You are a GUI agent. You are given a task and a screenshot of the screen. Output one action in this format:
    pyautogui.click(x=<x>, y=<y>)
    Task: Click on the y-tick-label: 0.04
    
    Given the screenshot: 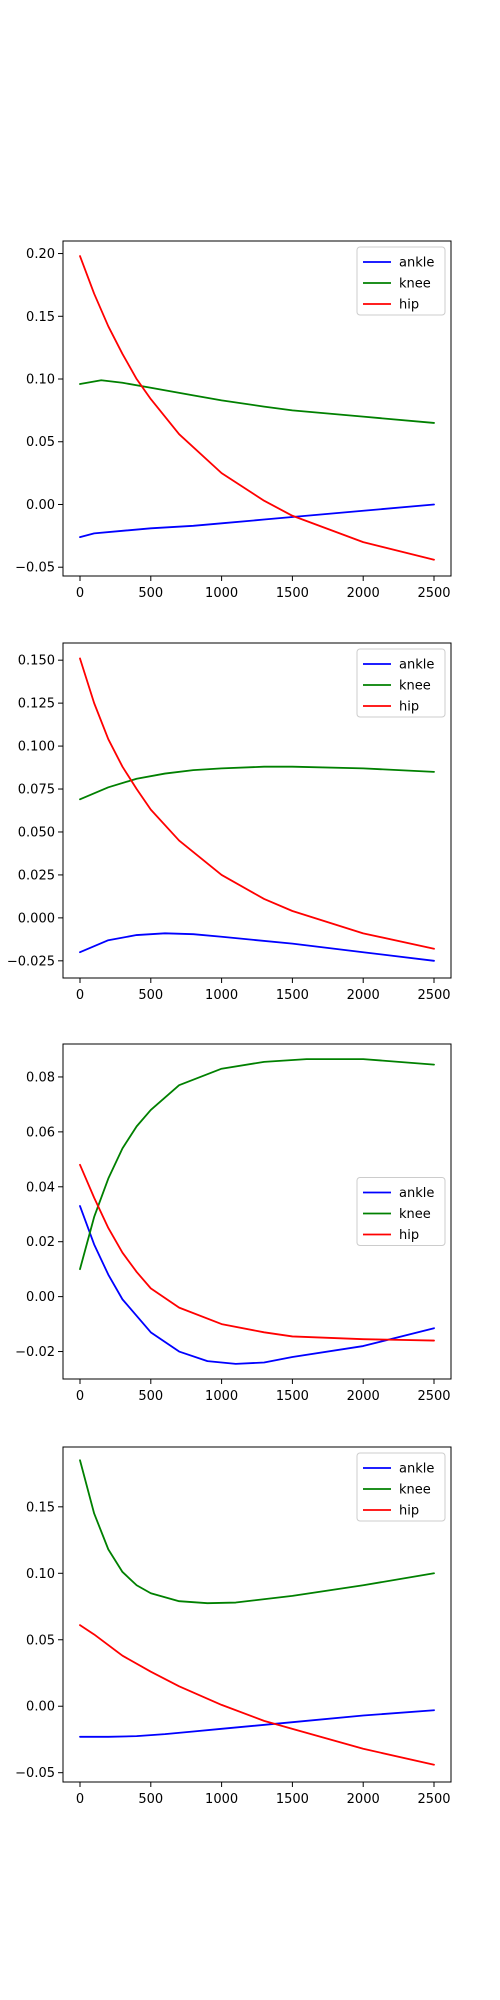 What is the action you would take?
    pyautogui.click(x=40, y=1187)
    